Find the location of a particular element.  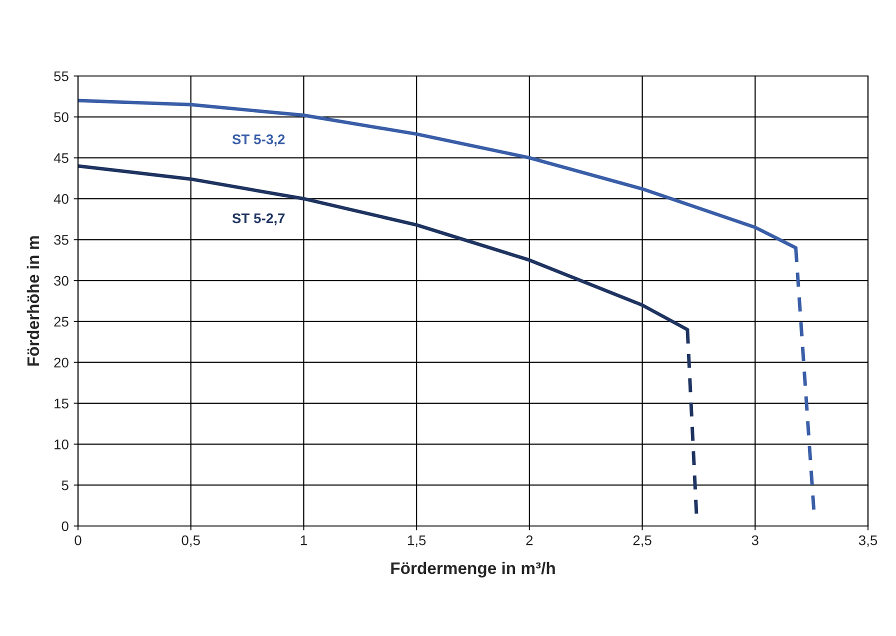

y-tick-label: 0 is located at coordinates (65, 526).